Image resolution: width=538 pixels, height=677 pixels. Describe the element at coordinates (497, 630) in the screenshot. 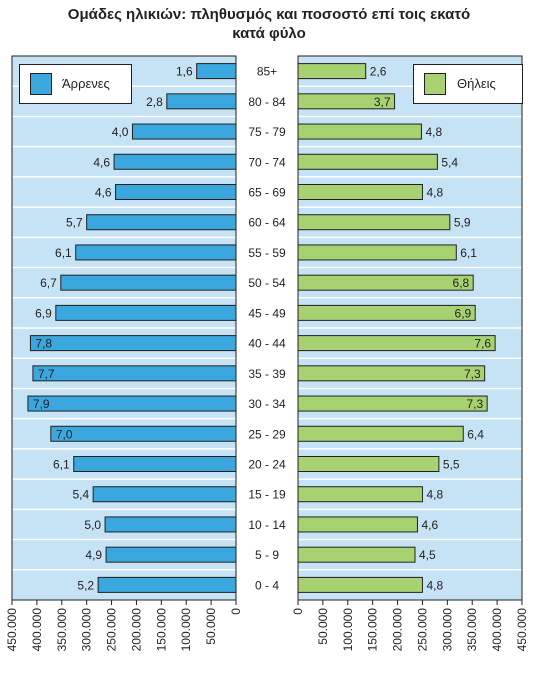

I see `right-axis-tick-label: 400.000` at that location.